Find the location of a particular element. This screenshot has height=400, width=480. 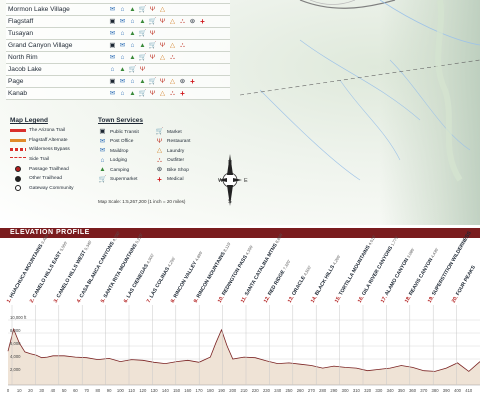

y-tick-label: 4,000 is located at coordinates (15, 356).